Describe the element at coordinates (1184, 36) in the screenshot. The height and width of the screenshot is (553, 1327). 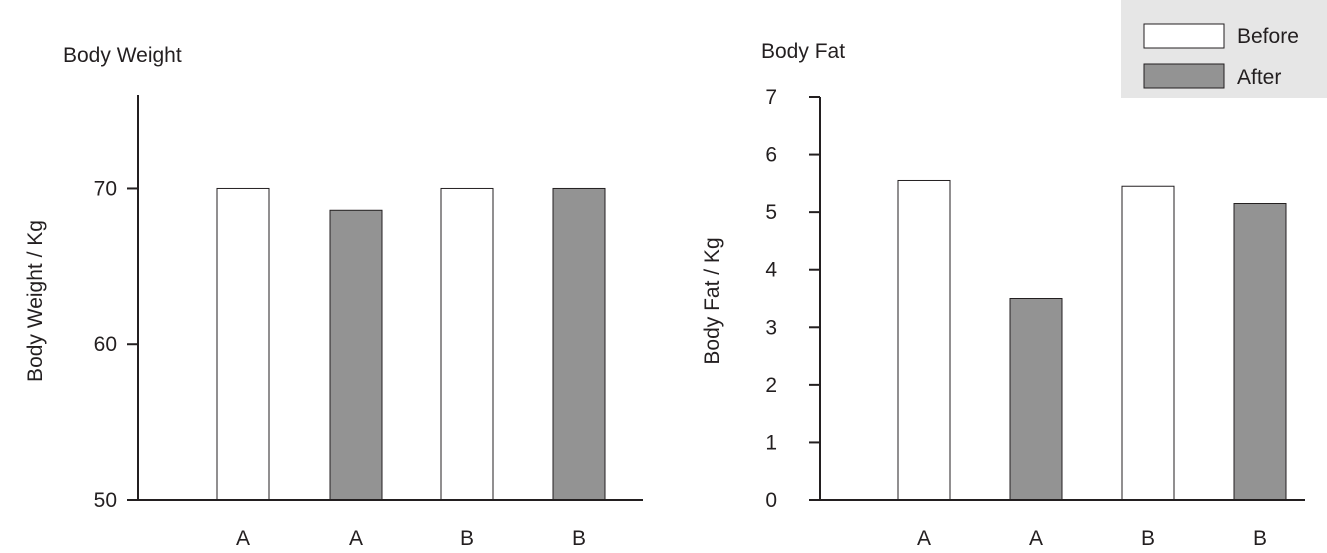
I see `legend-swatch-before` at that location.